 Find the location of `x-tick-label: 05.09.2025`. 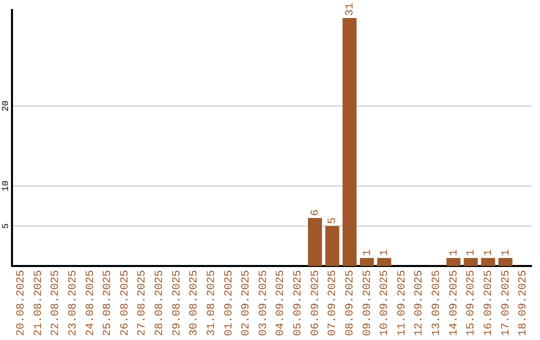

x-tick-label: 05.09.2025 is located at coordinates (298, 303).